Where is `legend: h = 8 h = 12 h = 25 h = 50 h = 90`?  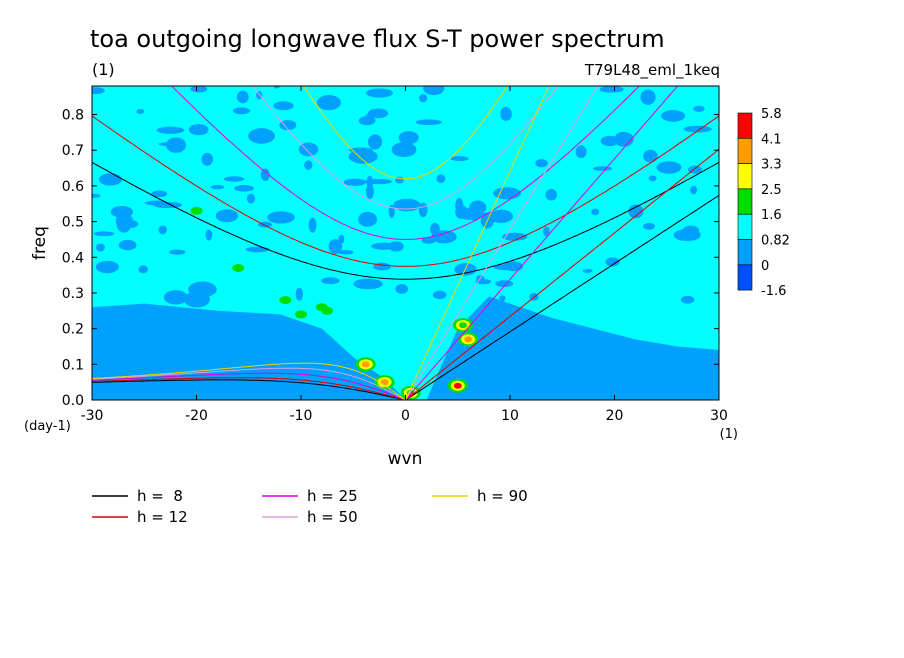
legend: h = 8 h = 12 h = 25 h = 50 h = 90 is located at coordinates (310, 506).